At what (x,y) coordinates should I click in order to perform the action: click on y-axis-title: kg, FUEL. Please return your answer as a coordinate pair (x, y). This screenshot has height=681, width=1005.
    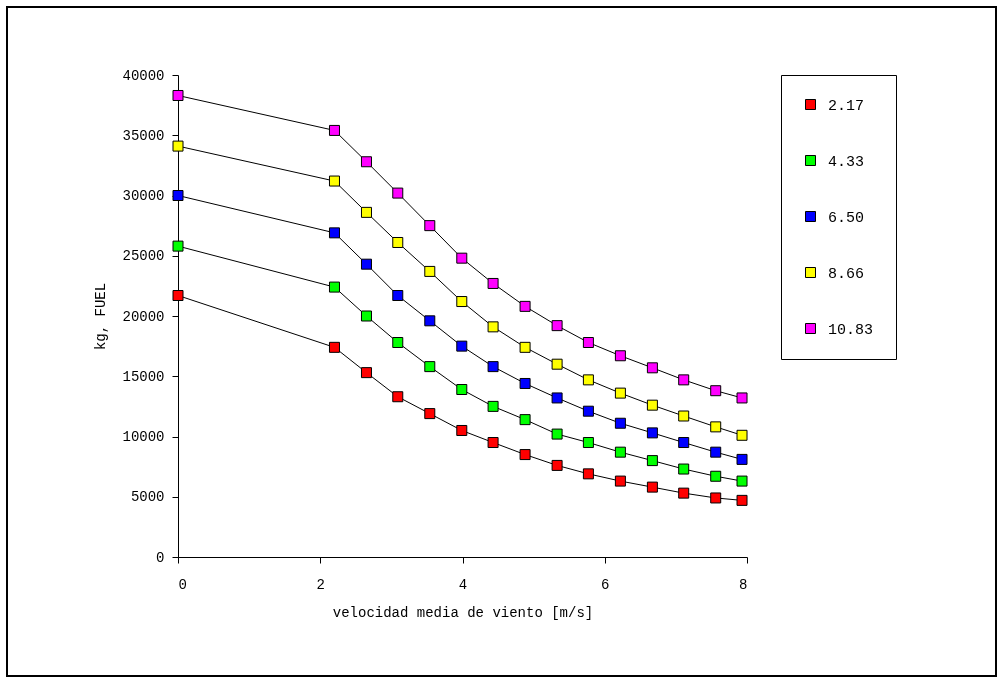
    Looking at the image, I should click on (101, 316).